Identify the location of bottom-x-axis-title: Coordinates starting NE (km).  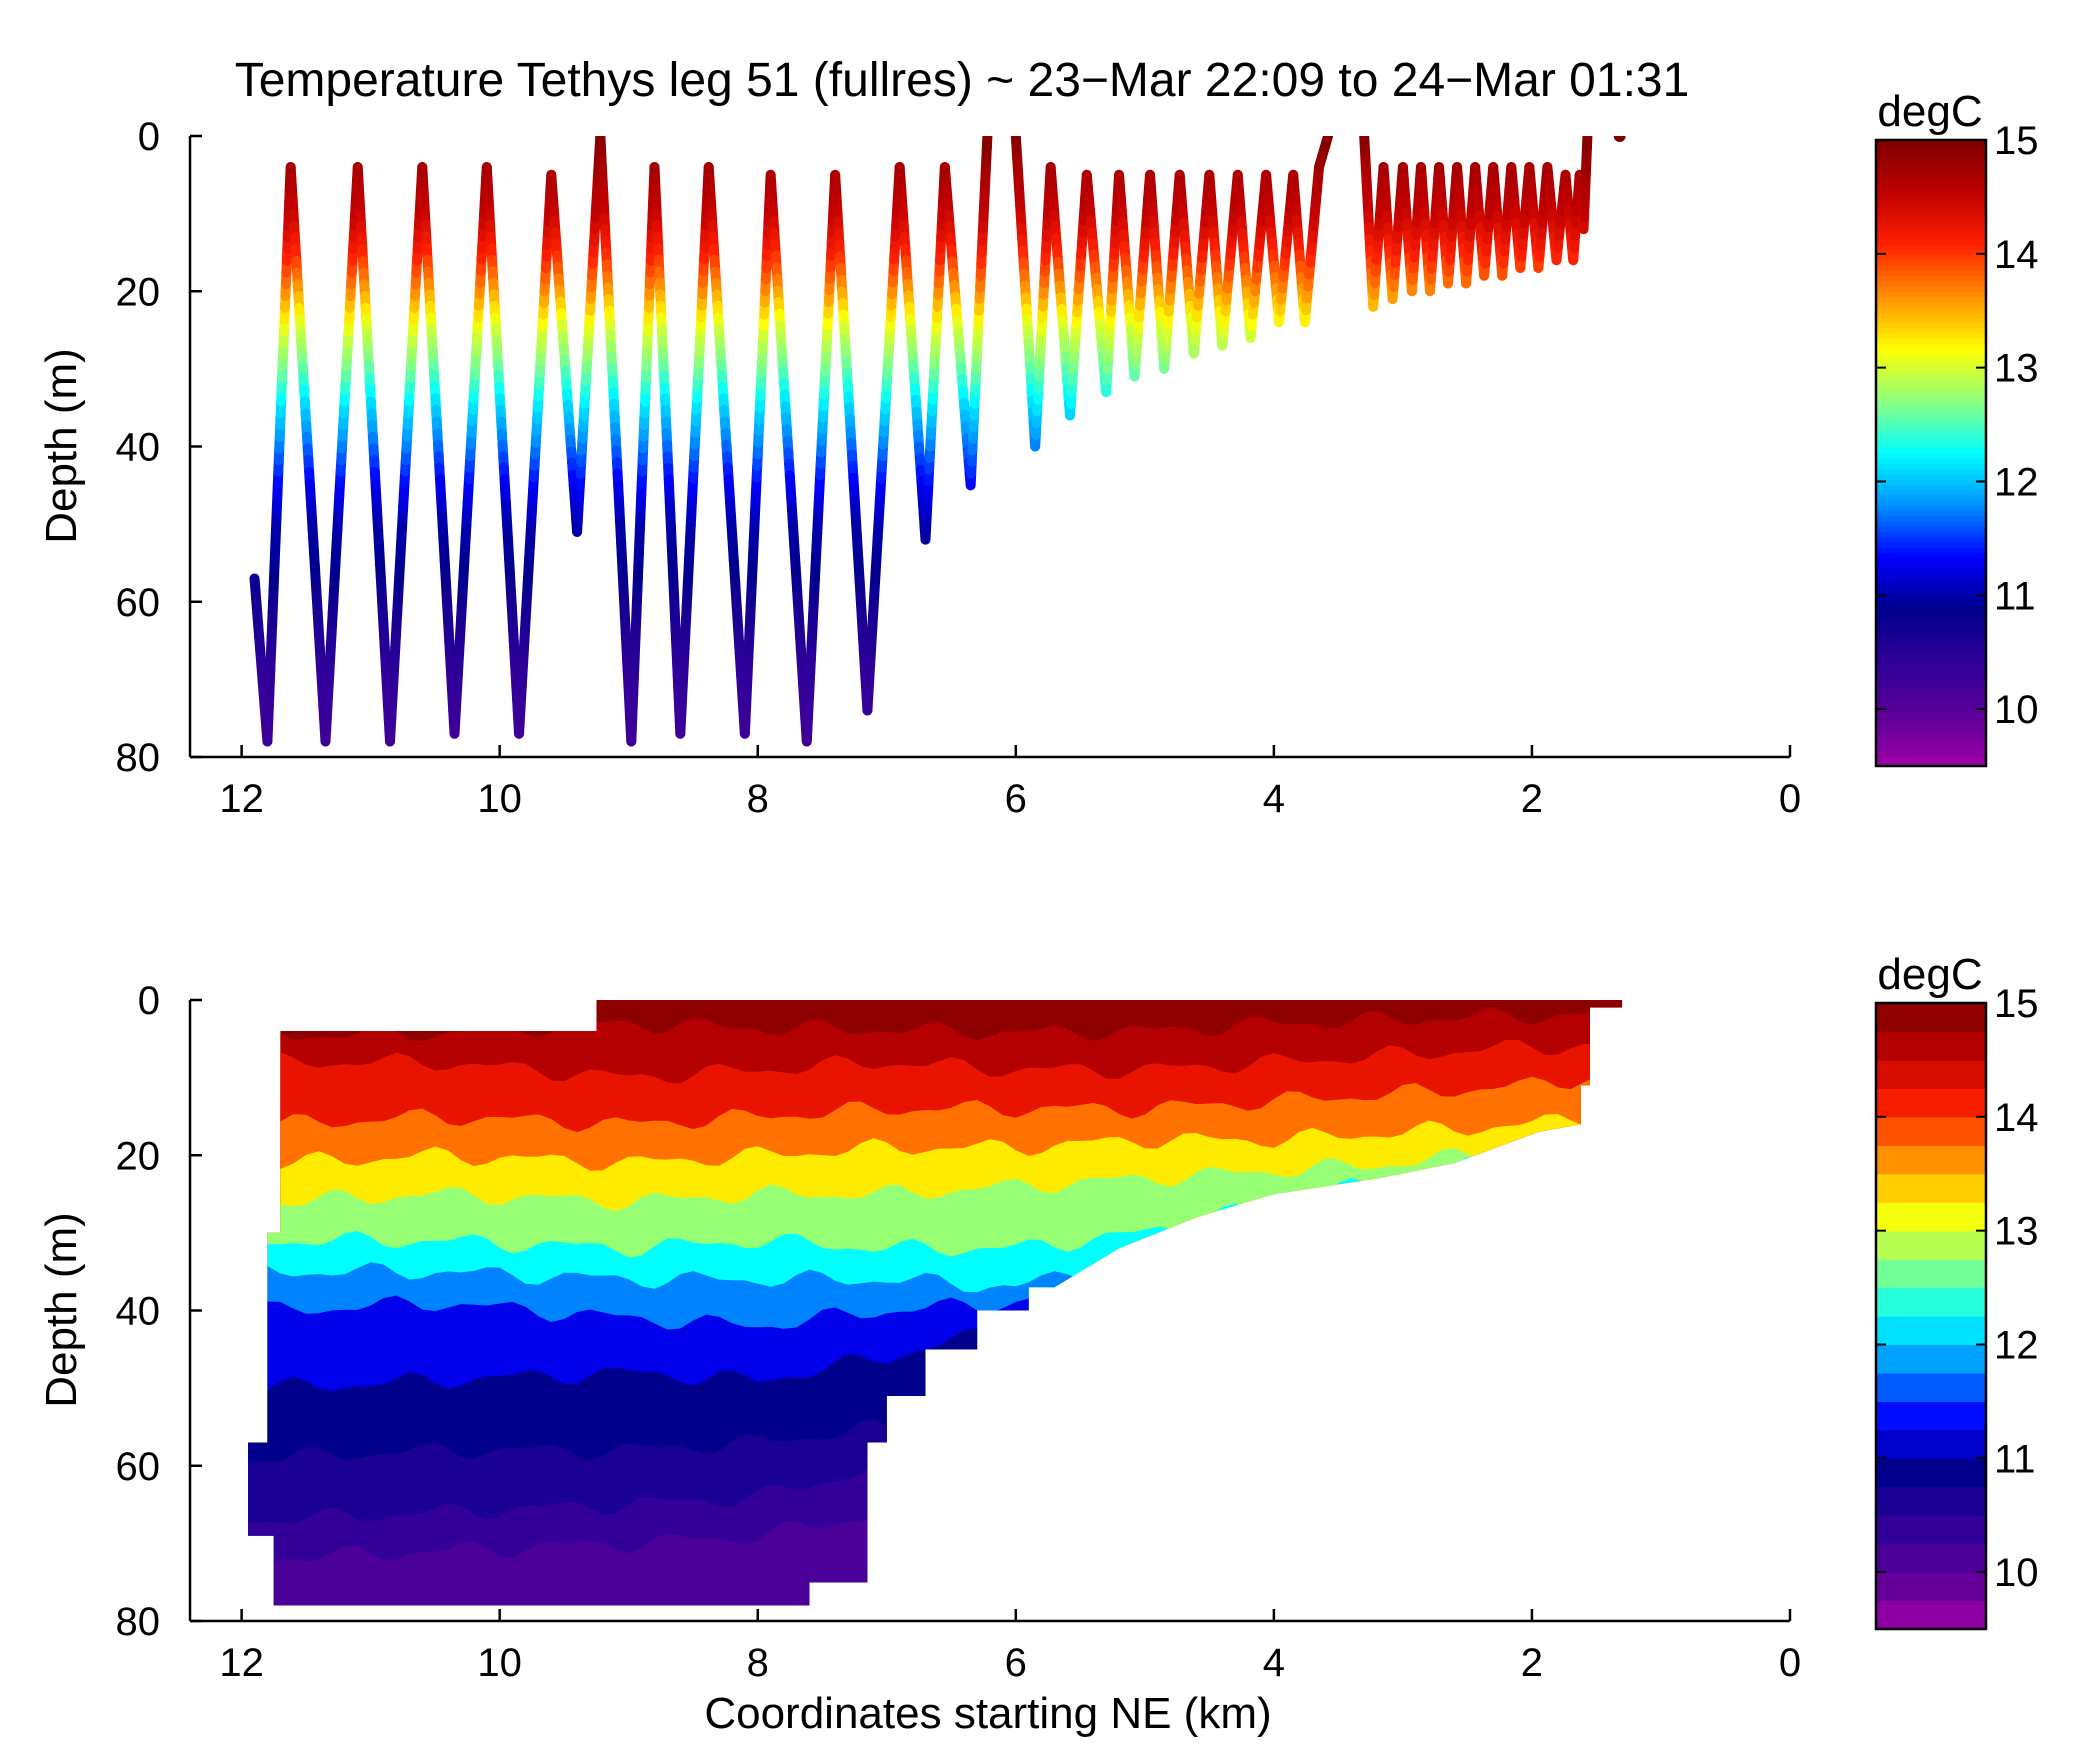
(987, 1713).